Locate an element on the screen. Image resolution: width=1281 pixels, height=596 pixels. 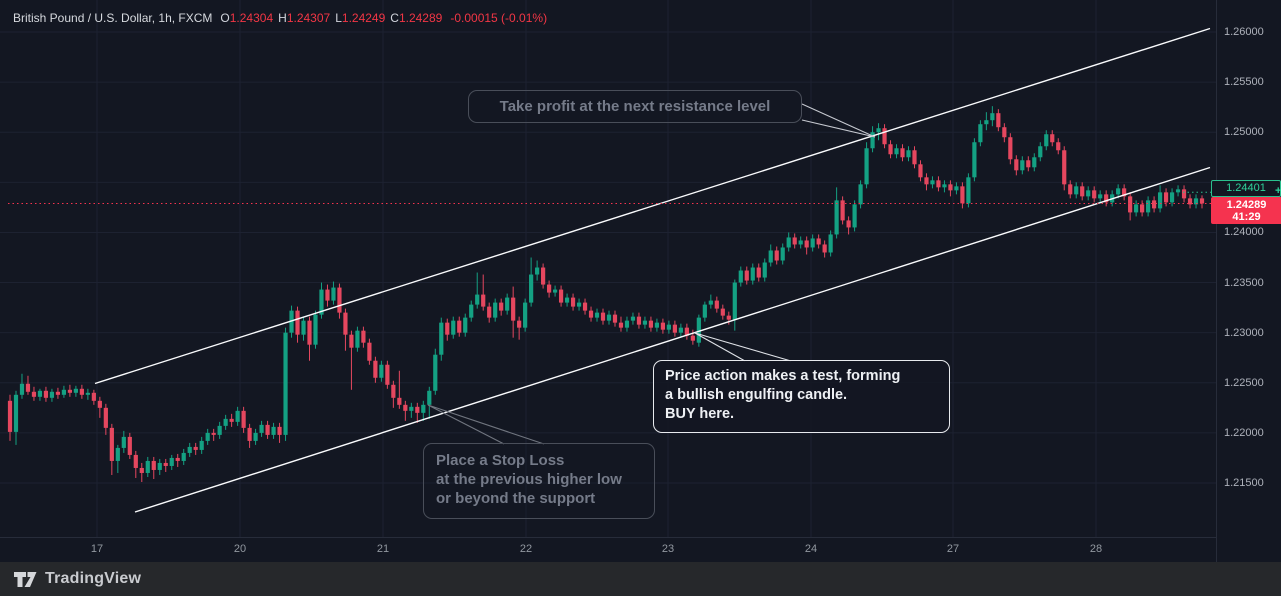
buy-text-line3: BUY here. is located at coordinates (700, 414).